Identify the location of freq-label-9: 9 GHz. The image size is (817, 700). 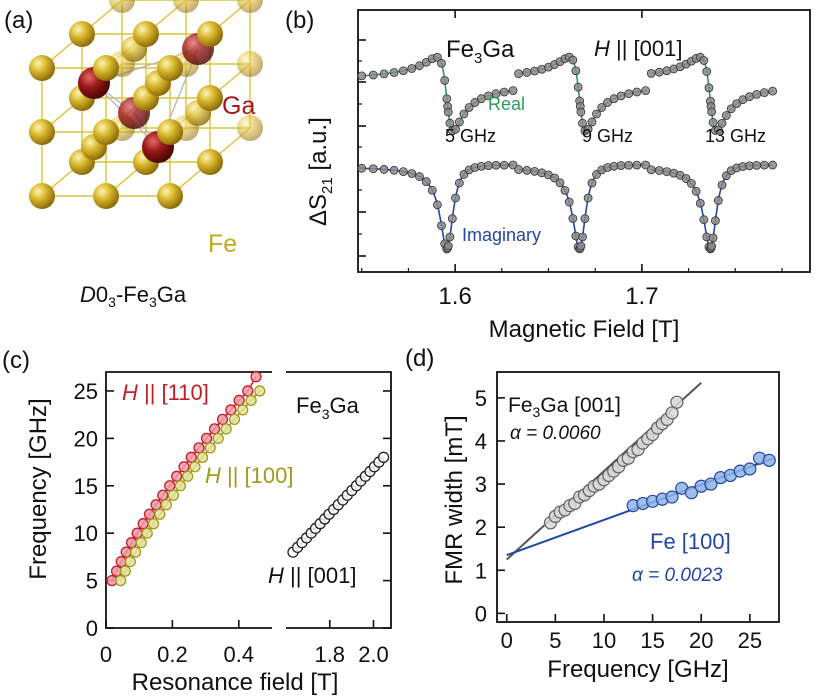
(607, 136).